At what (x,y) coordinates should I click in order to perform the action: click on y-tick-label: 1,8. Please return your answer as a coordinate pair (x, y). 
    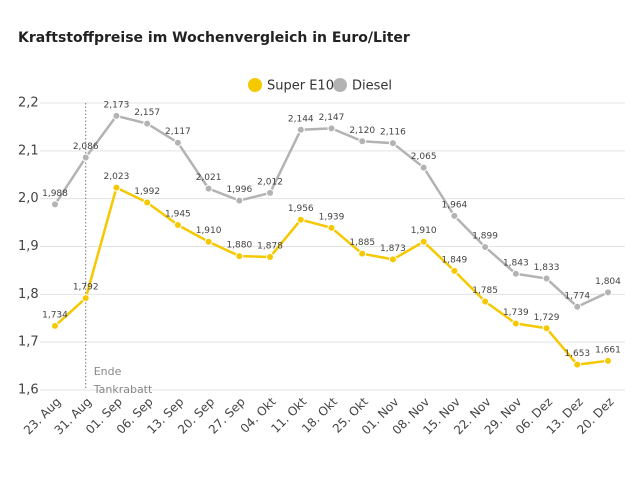
    Looking at the image, I should click on (28, 294).